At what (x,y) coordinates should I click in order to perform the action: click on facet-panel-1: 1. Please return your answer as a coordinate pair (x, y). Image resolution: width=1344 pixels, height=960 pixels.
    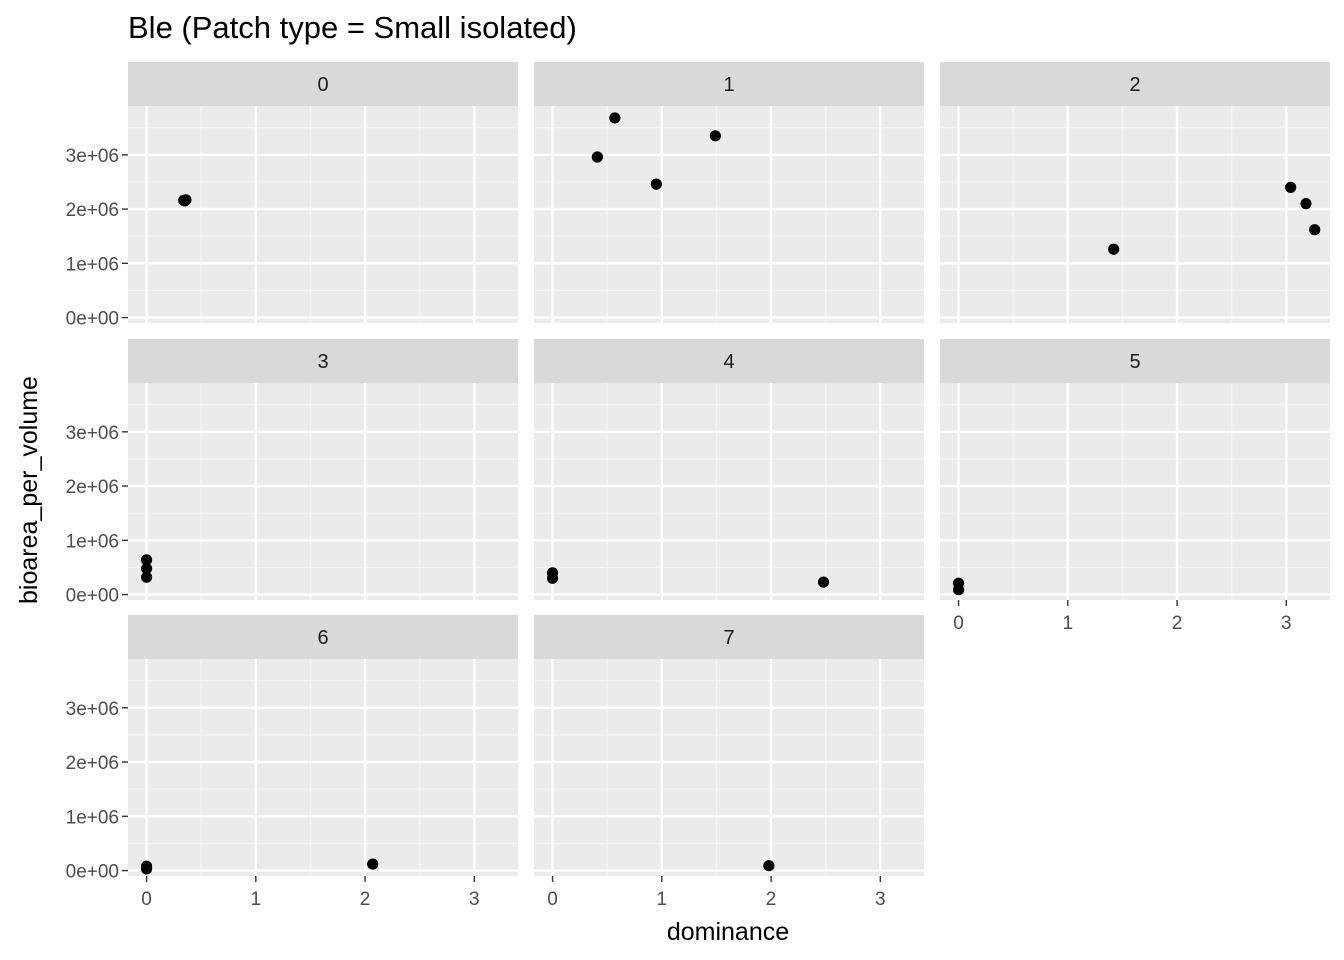
    Looking at the image, I should click on (729, 192).